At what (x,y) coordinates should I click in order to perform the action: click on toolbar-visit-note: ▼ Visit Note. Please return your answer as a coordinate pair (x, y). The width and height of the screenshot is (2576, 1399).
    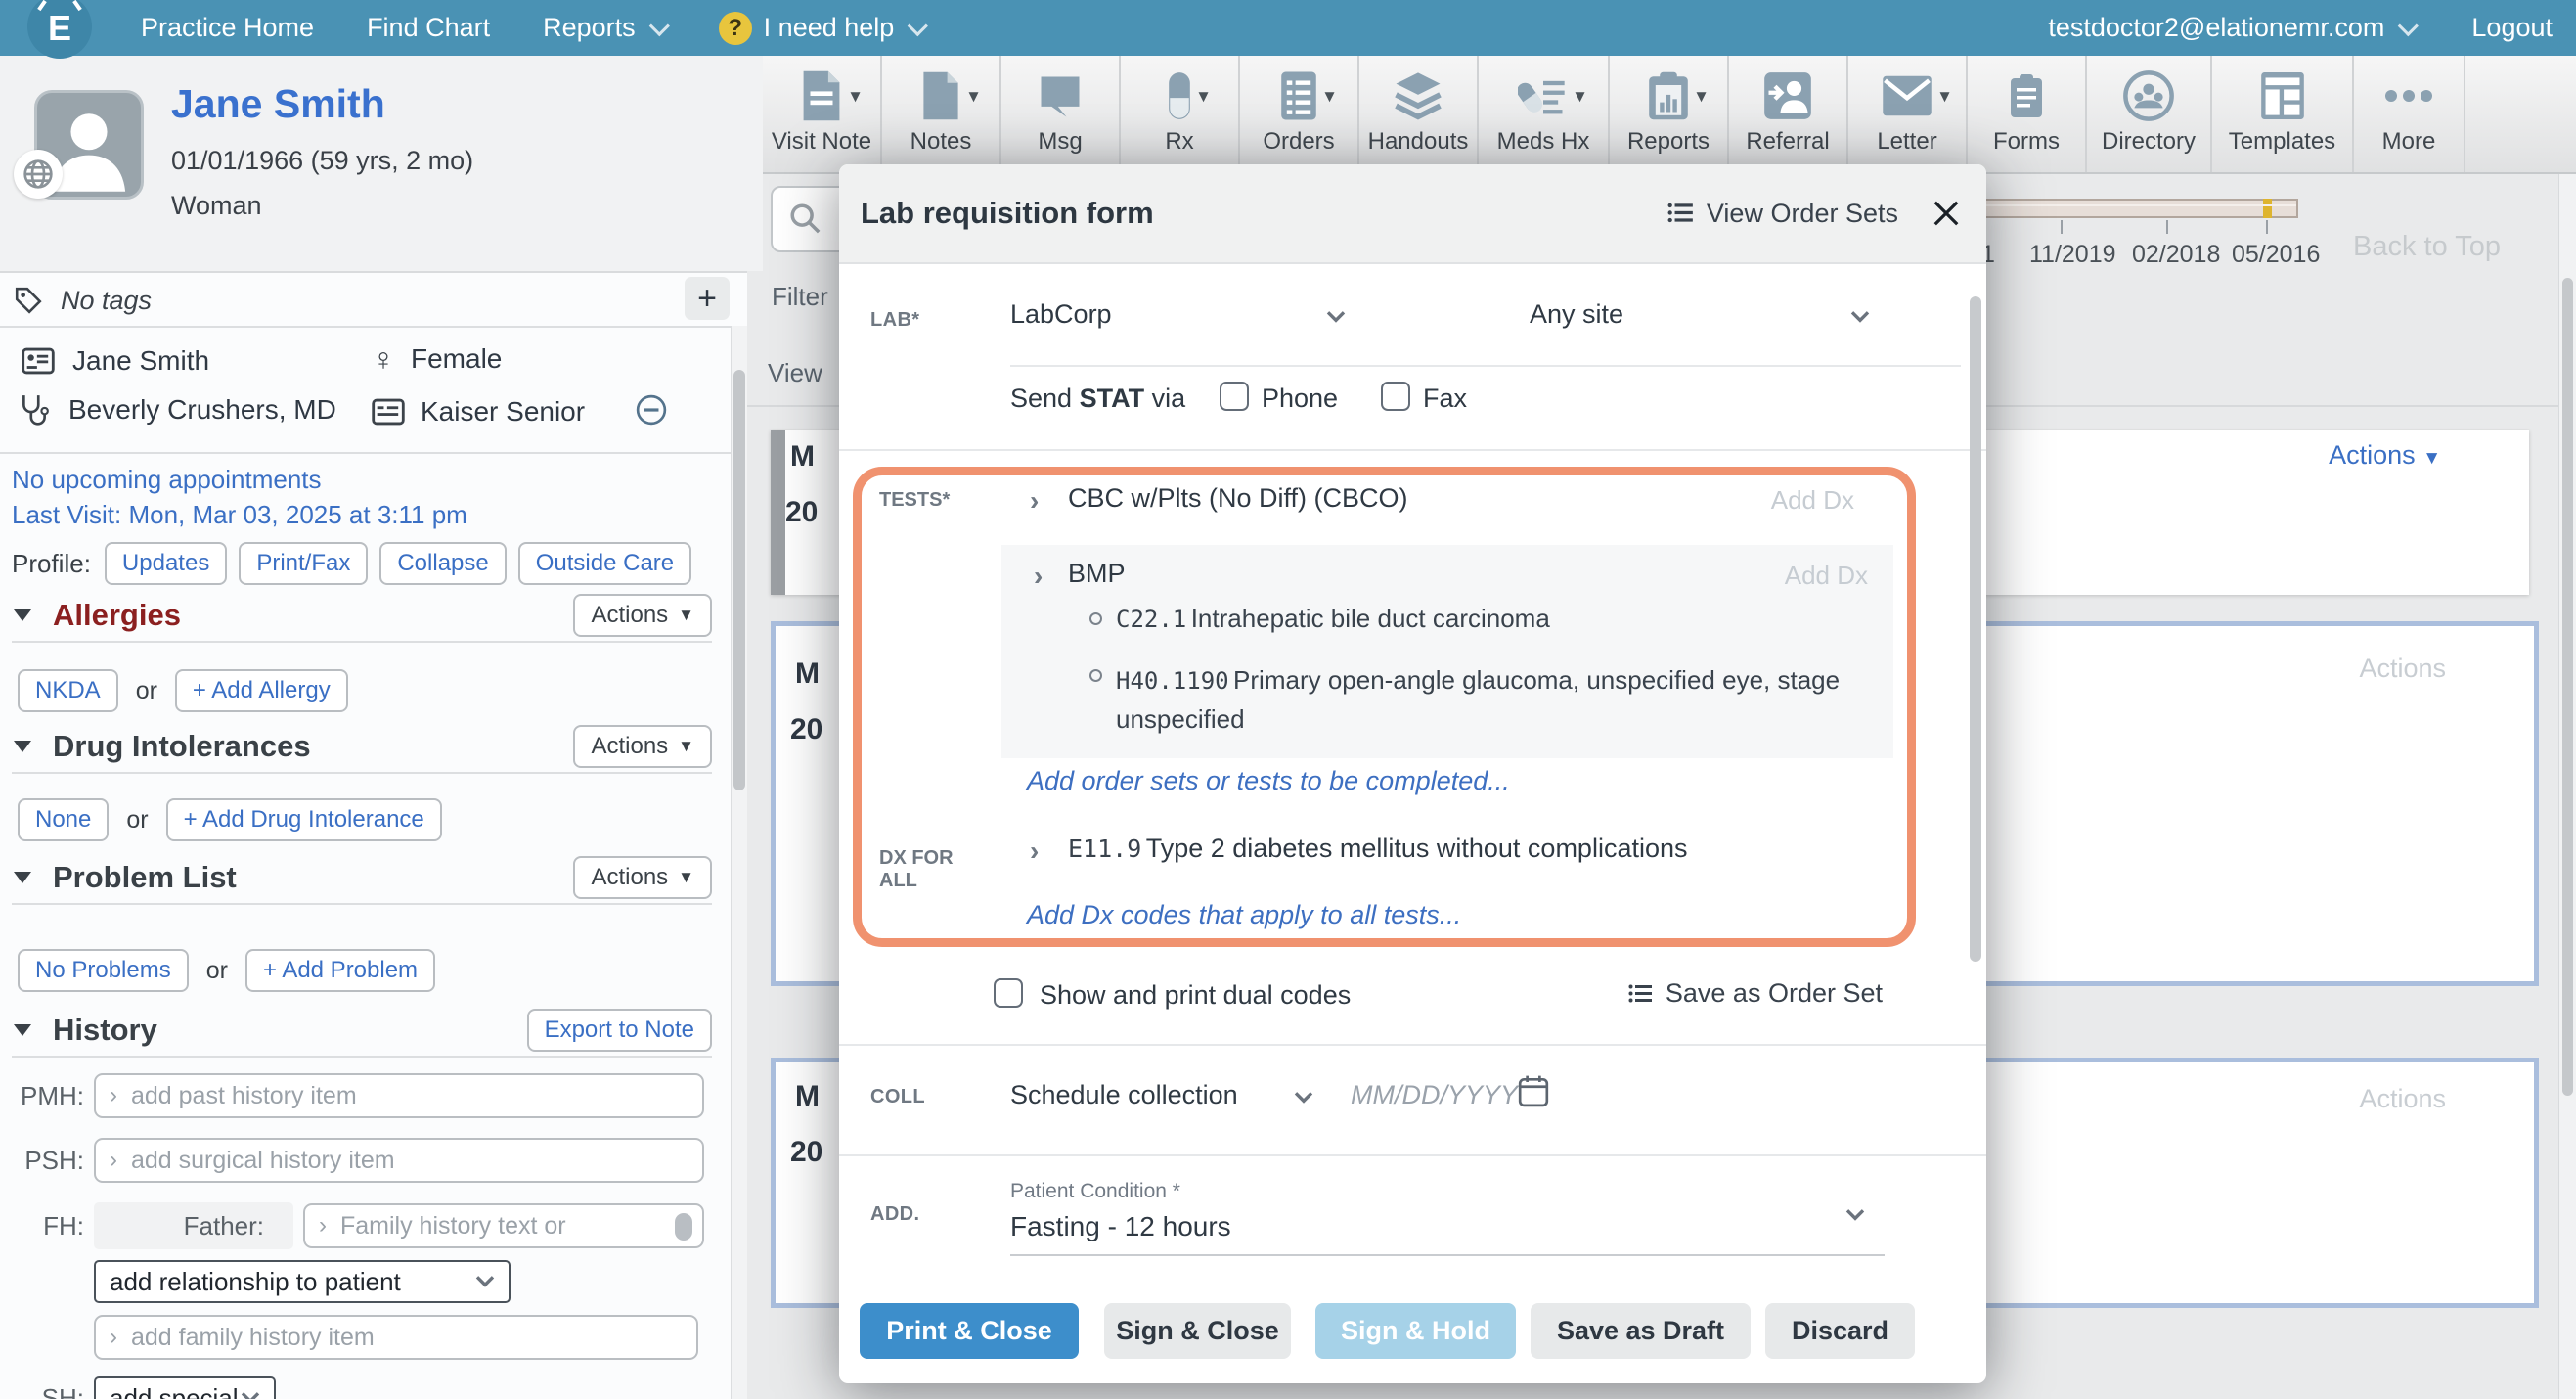
    Looking at the image, I should click on (822, 114).